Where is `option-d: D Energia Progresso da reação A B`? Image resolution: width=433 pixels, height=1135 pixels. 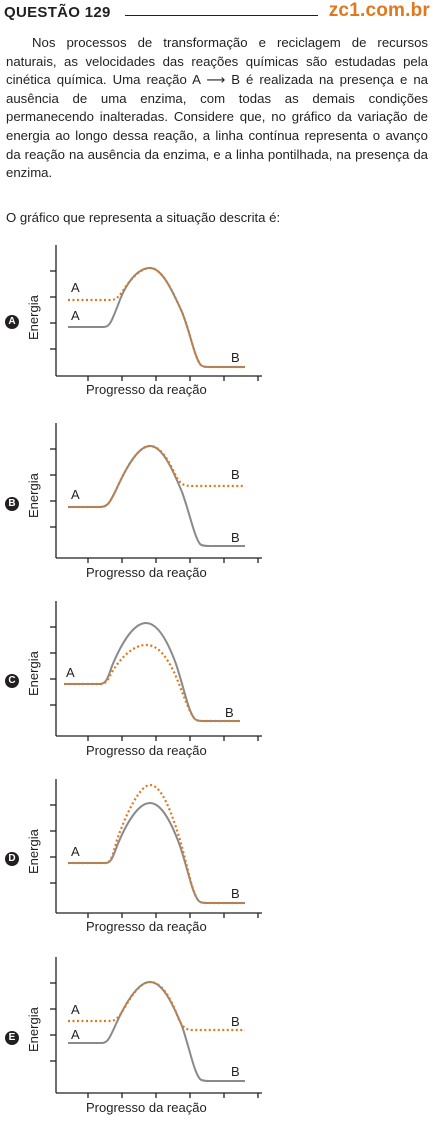
option-d: D Energia Progresso da reação A B is located at coordinates (216, 859).